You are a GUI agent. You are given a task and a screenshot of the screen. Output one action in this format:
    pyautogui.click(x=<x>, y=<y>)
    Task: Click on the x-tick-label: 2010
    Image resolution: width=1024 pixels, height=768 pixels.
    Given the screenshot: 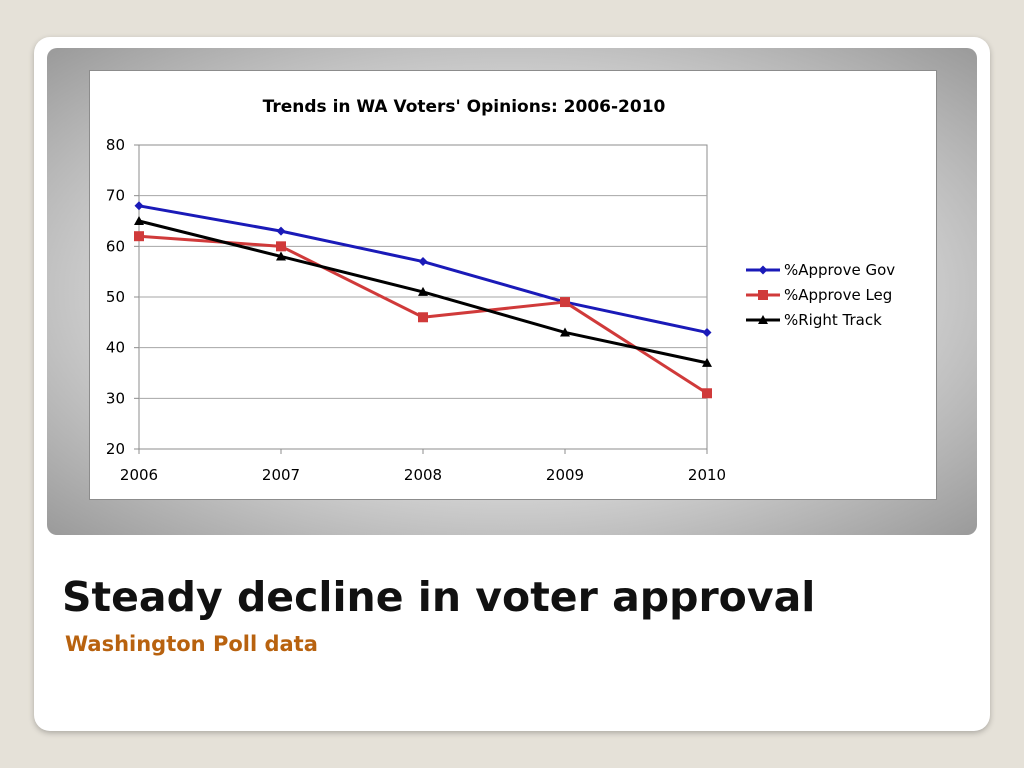 What is the action you would take?
    pyautogui.click(x=707, y=475)
    